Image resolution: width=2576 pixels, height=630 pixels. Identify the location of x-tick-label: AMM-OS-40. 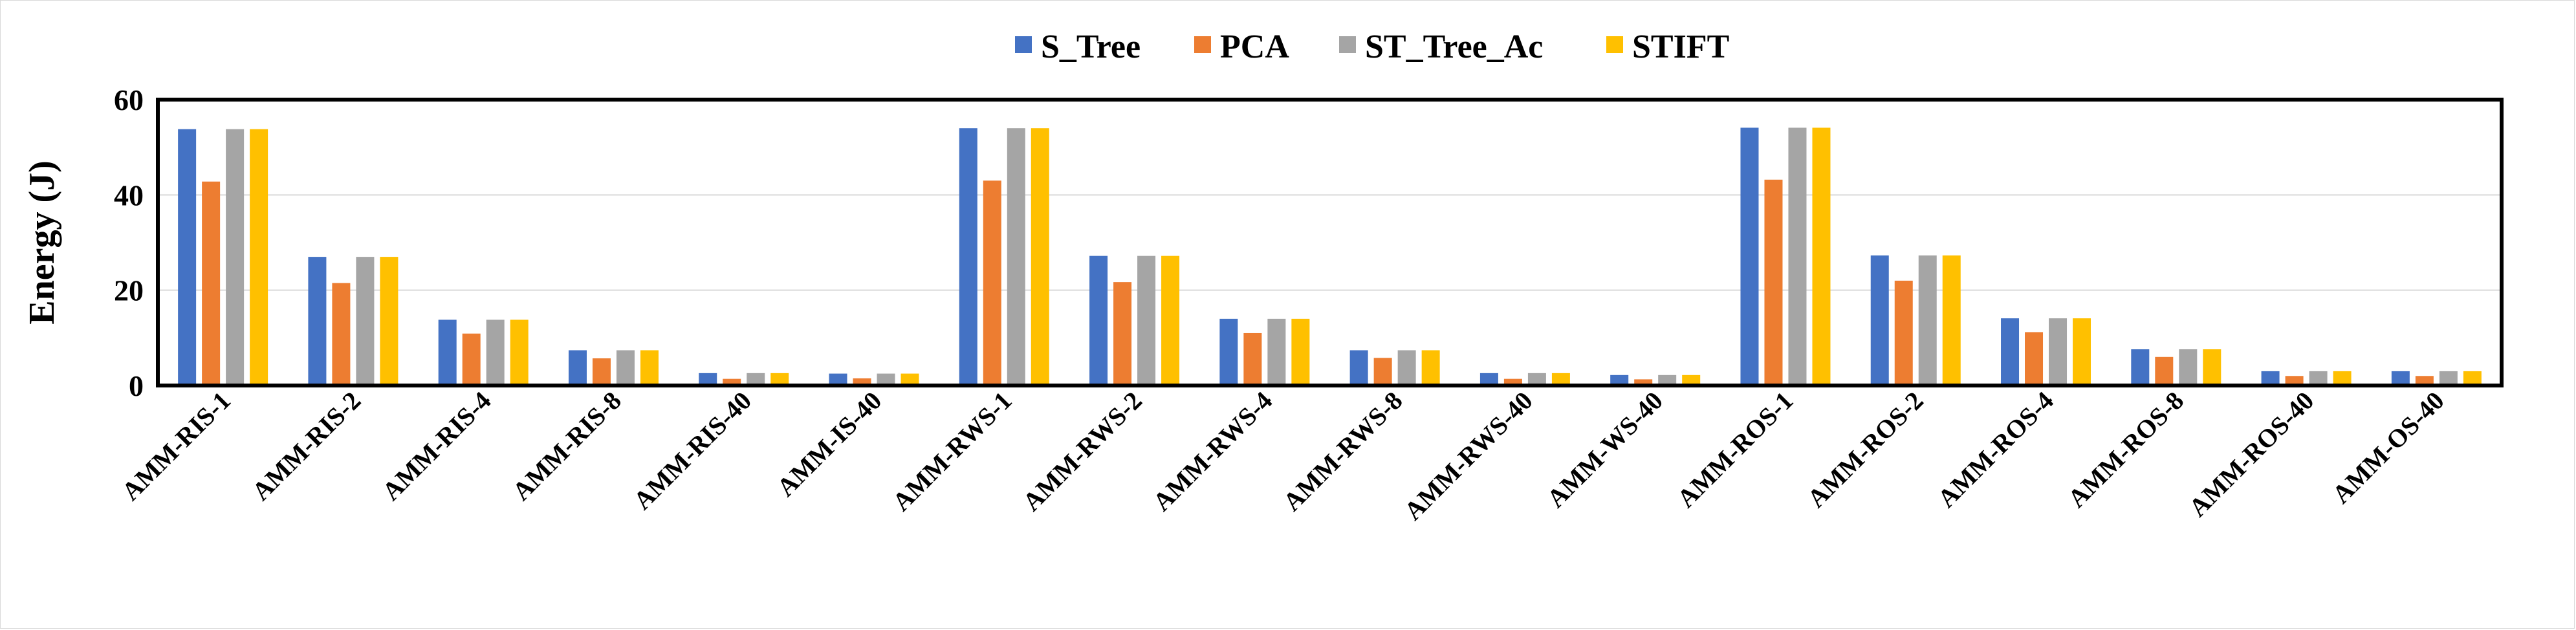
(2387, 447).